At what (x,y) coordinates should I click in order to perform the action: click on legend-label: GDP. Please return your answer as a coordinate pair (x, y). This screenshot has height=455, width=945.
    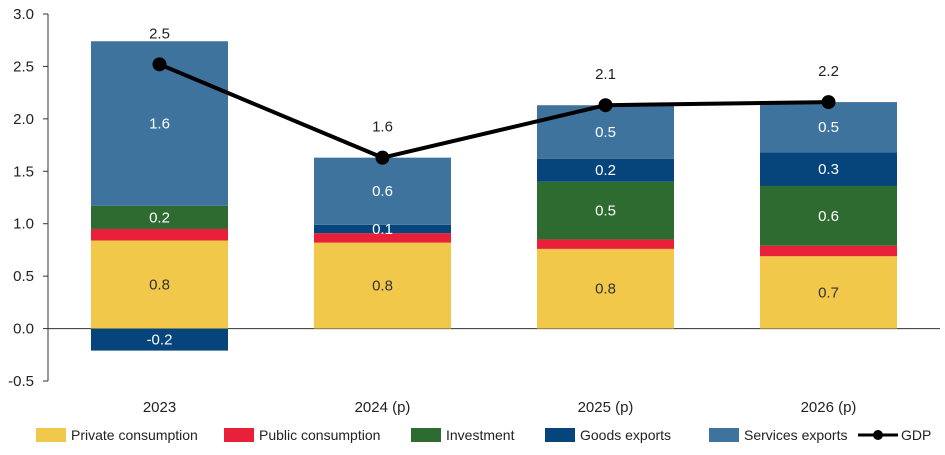
    Looking at the image, I should click on (916, 435).